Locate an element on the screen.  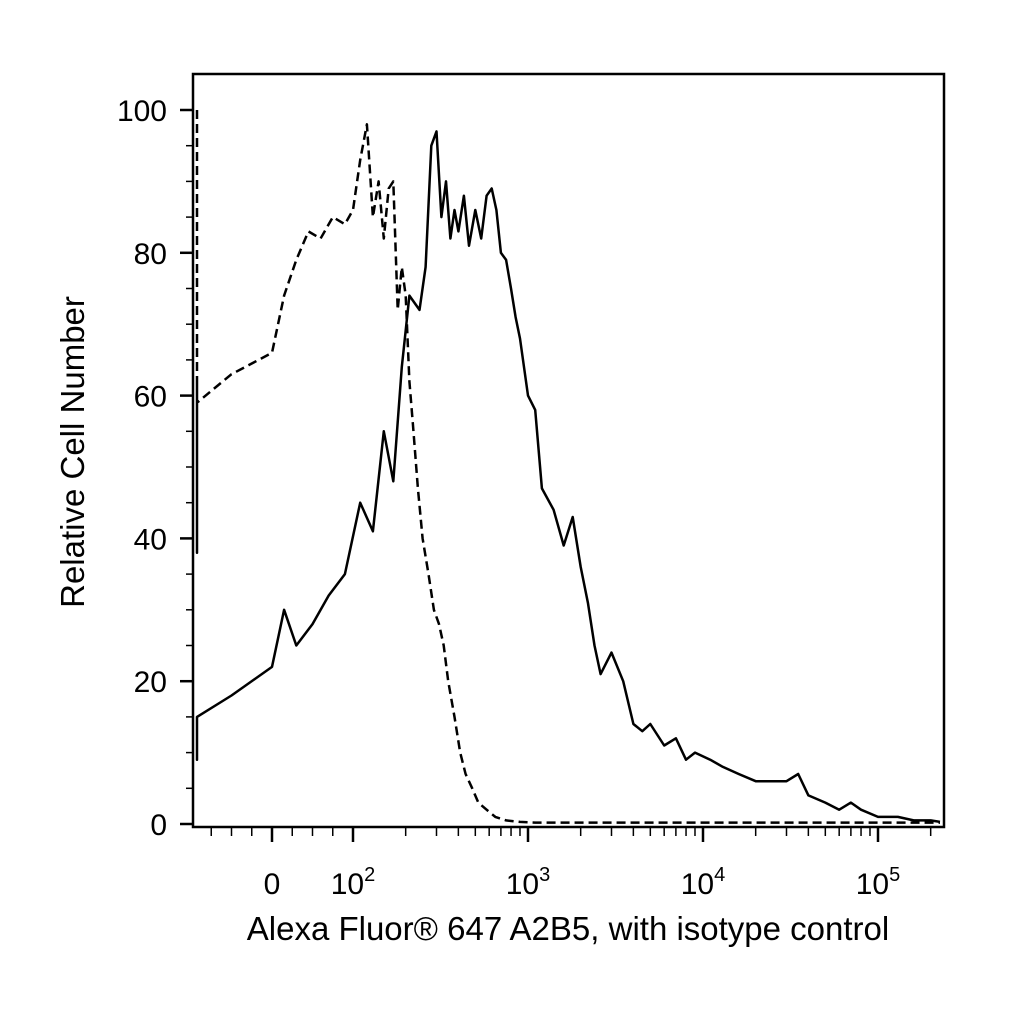
y-axis: 0 20 40 60 80 100 is located at coordinates (155, 468).